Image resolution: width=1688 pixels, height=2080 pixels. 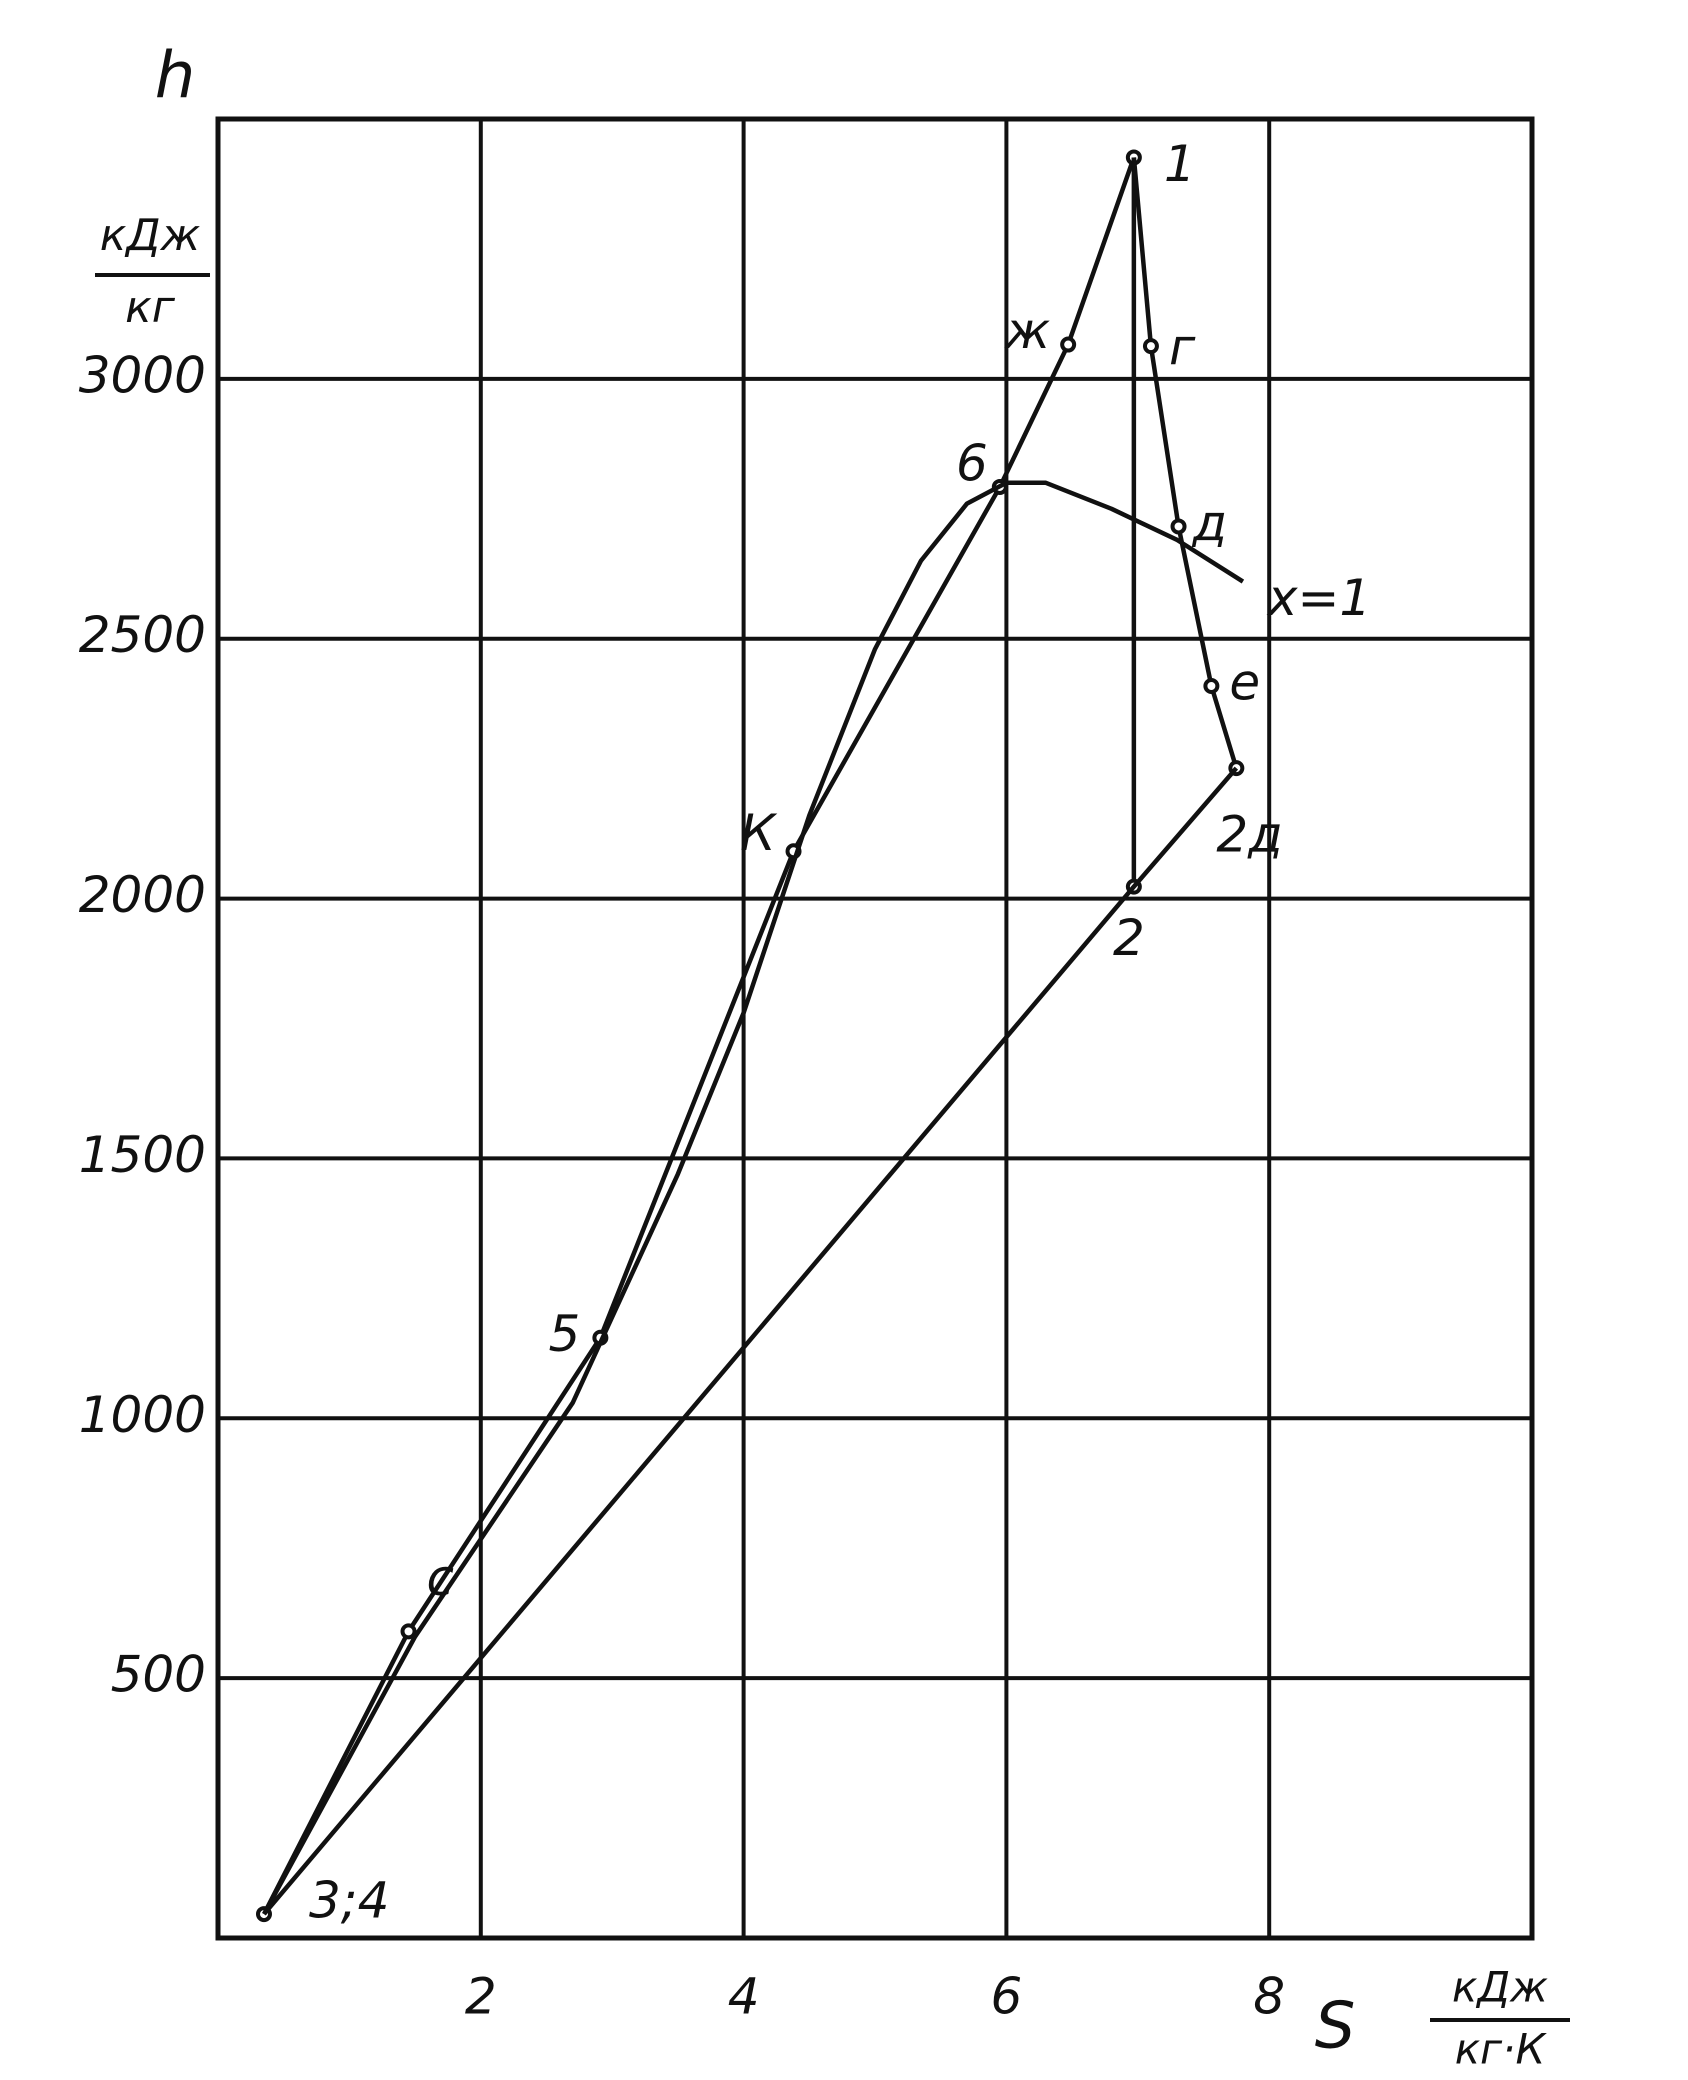 What do you see at coordinates (142, 635) in the screenshot?
I see `y-tick-label: 2500` at bounding box center [142, 635].